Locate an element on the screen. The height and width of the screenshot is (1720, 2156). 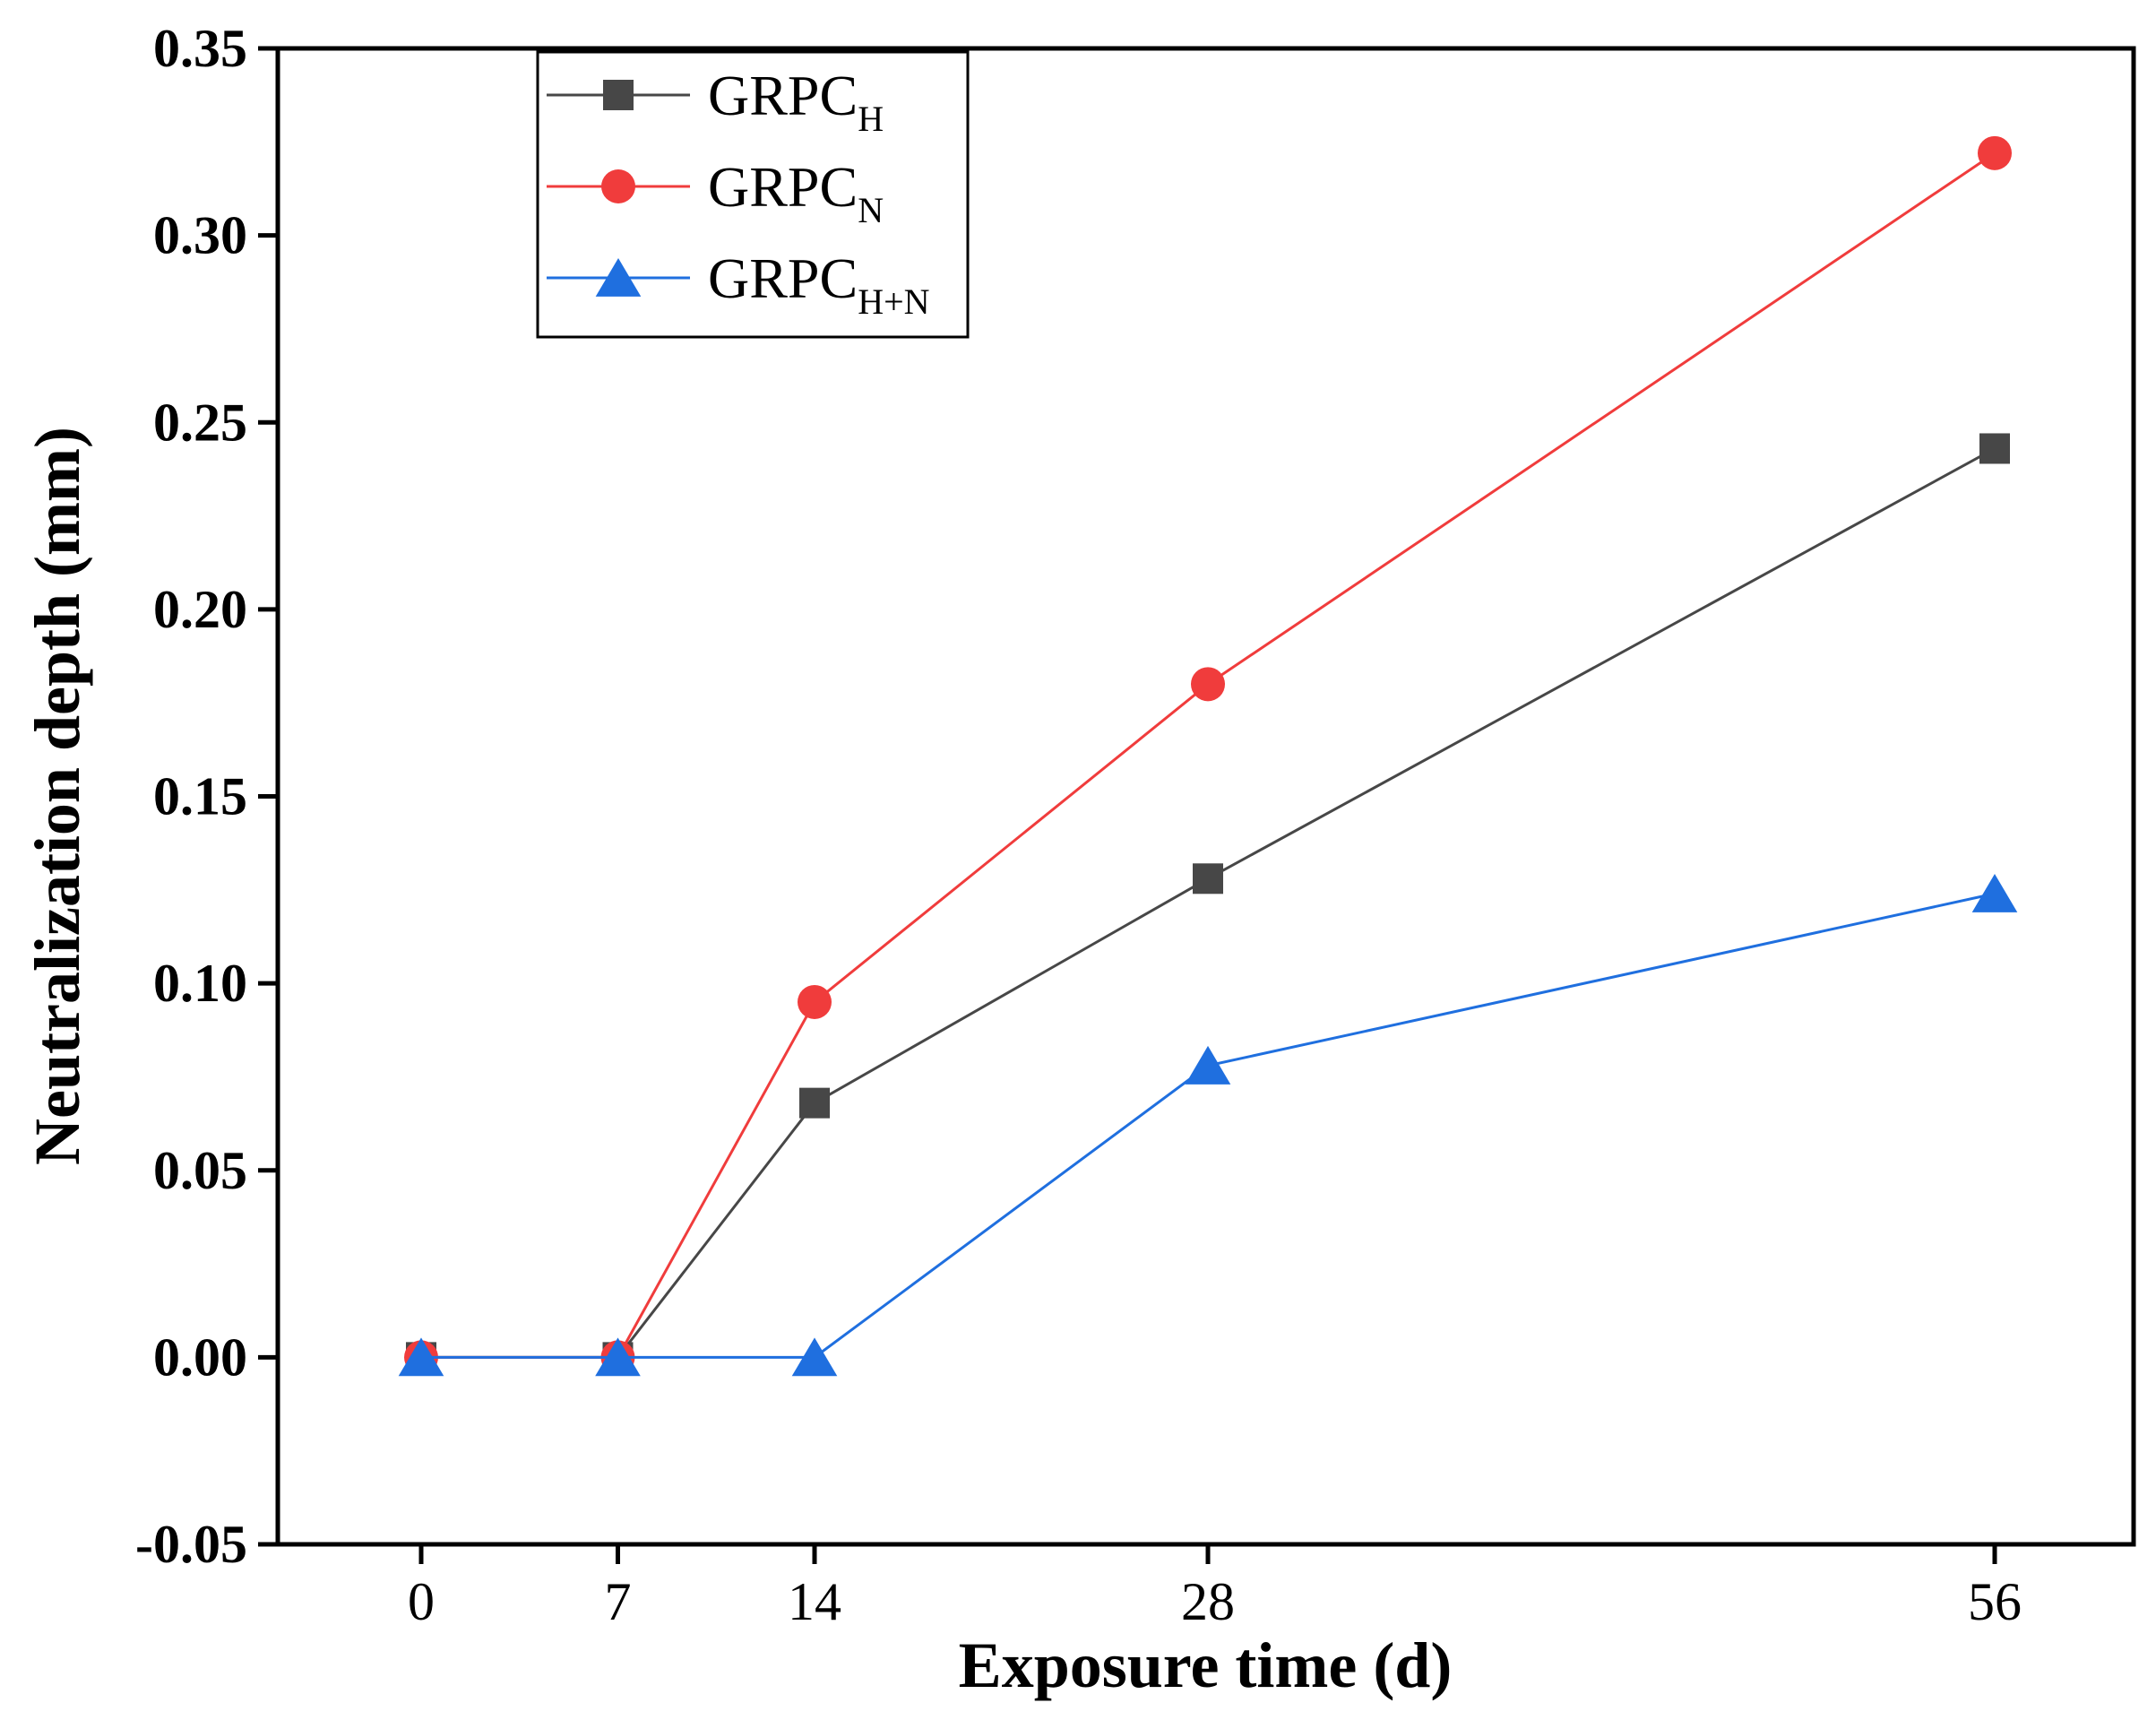
y-tick-label: 0.00 is located at coordinates (200, 1357).